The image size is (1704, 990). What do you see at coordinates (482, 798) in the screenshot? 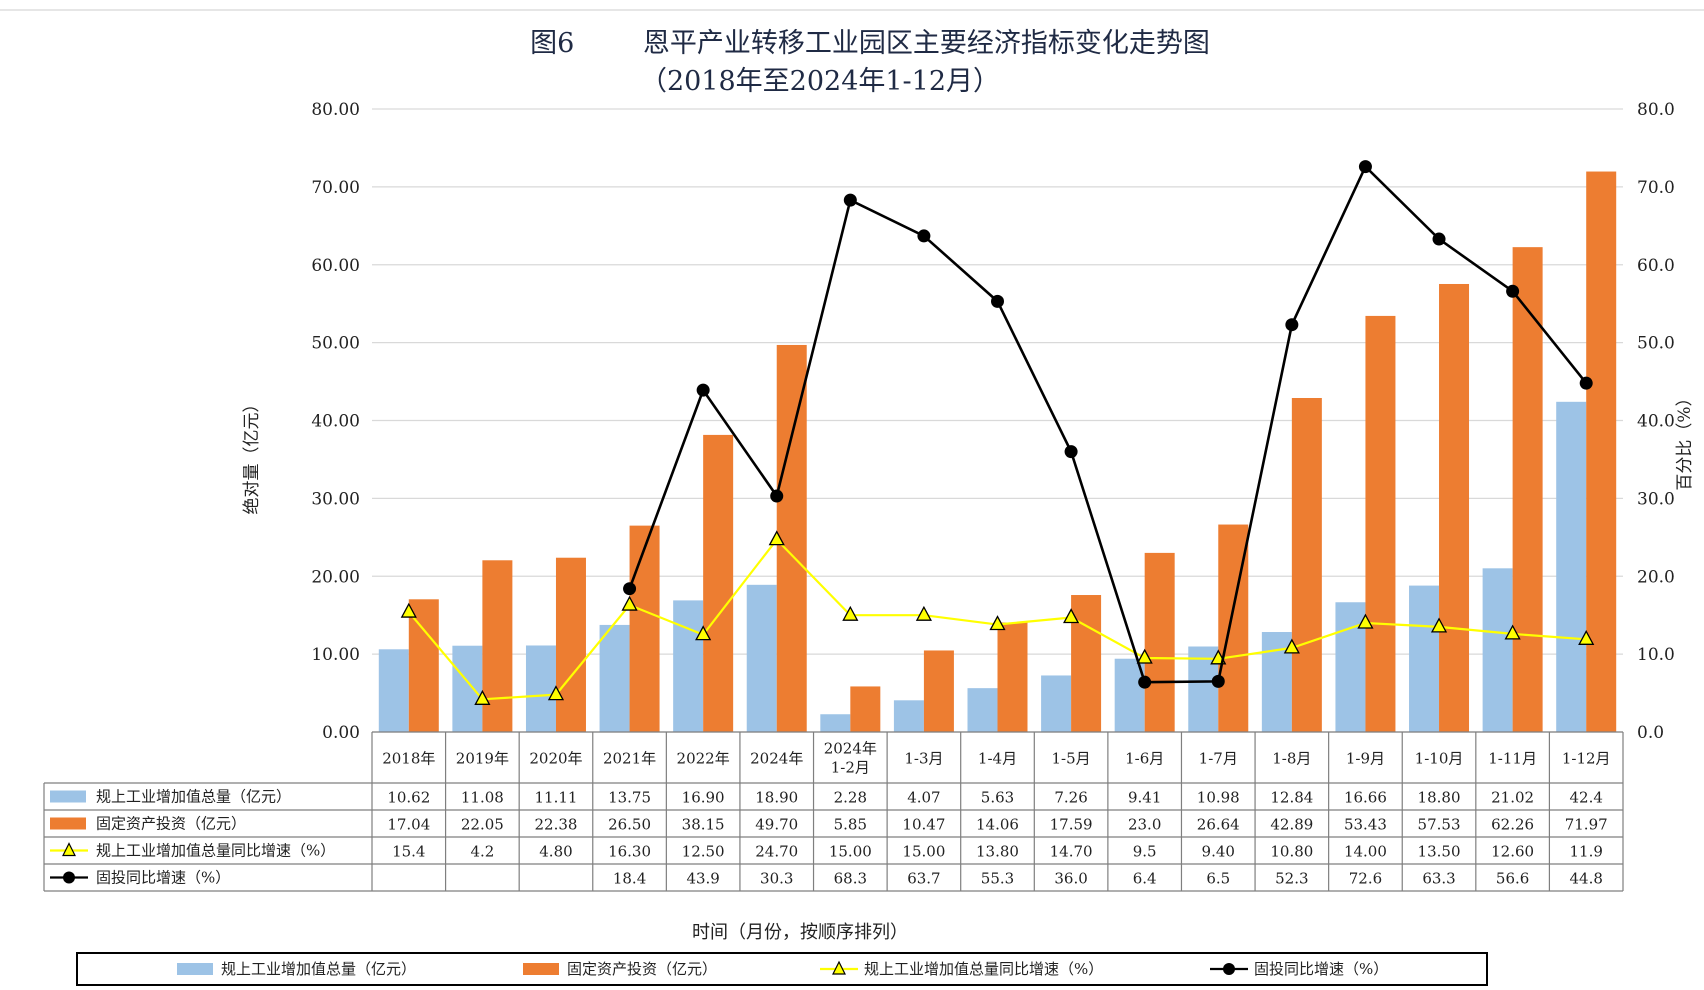
I see `data-cell: 11.08` at bounding box center [482, 798].